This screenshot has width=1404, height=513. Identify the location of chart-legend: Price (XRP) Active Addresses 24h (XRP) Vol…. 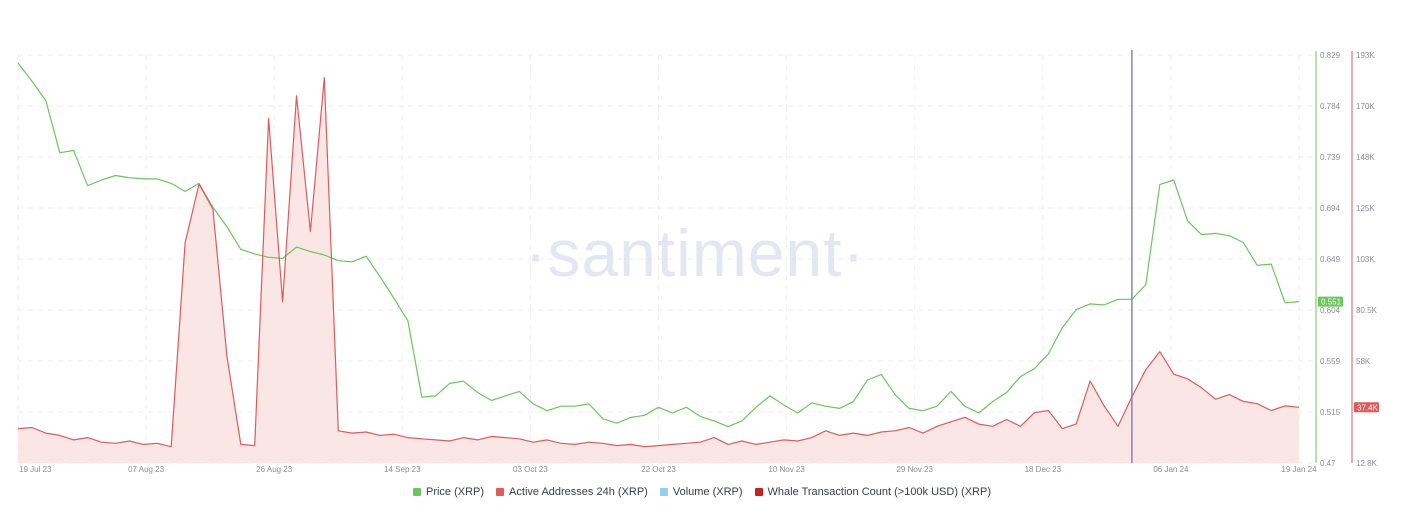
(702, 492).